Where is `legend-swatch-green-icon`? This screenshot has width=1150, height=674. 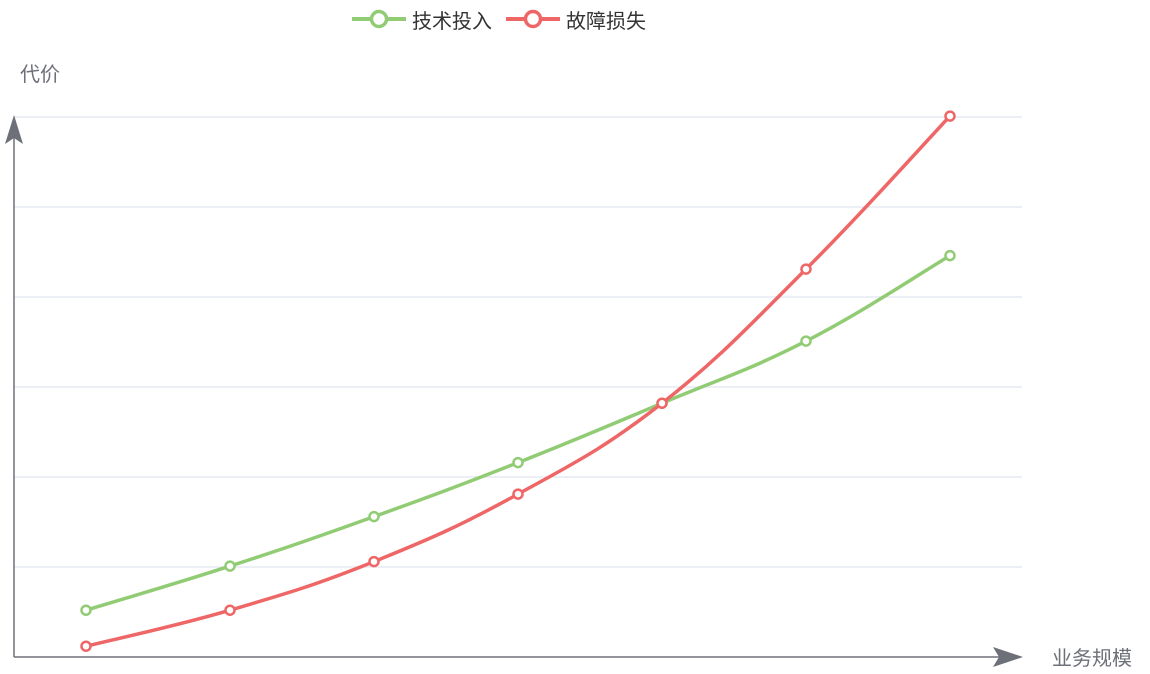 legend-swatch-green-icon is located at coordinates (379, 19).